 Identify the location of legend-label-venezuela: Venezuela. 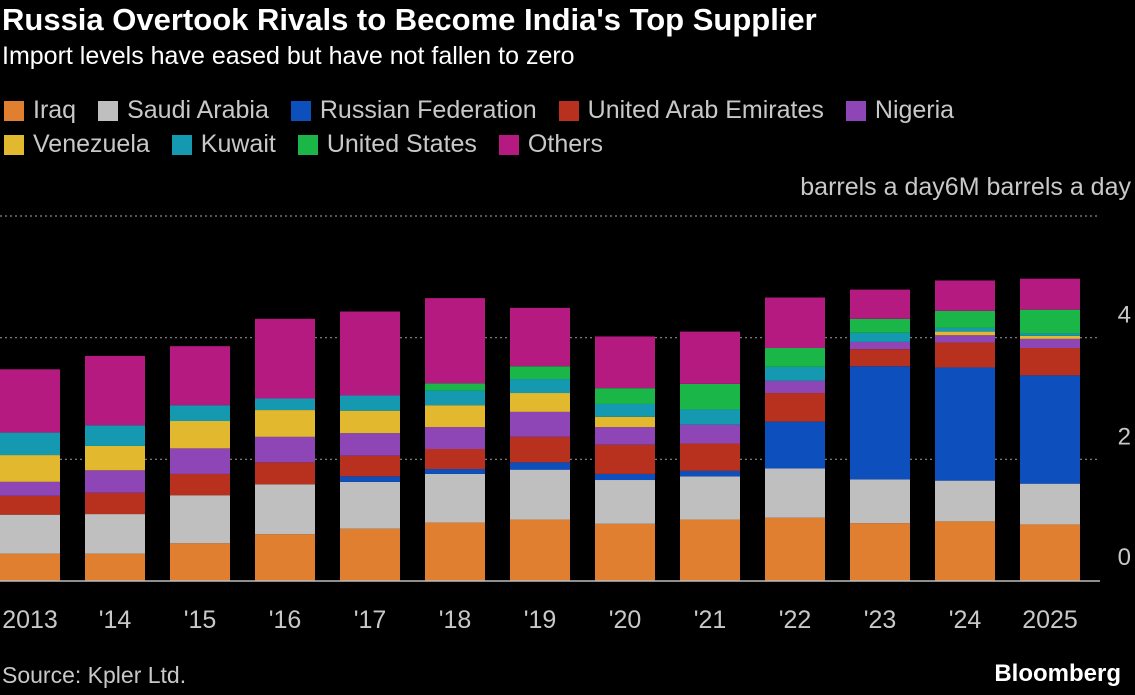
(91, 144).